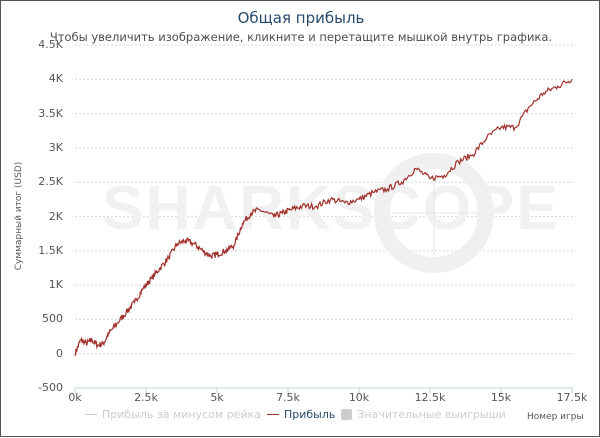 Image resolution: width=600 pixels, height=438 pixels. Describe the element at coordinates (19, 216) in the screenshot. I see `y-axis-title: Суммарный итог (USD)` at that location.